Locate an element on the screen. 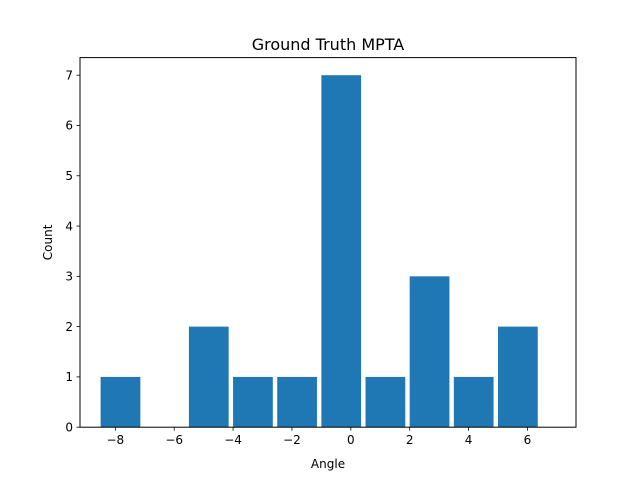 Image resolution: width=640 pixels, height=480 pixels. y-tick-label: 0 is located at coordinates (69, 427).